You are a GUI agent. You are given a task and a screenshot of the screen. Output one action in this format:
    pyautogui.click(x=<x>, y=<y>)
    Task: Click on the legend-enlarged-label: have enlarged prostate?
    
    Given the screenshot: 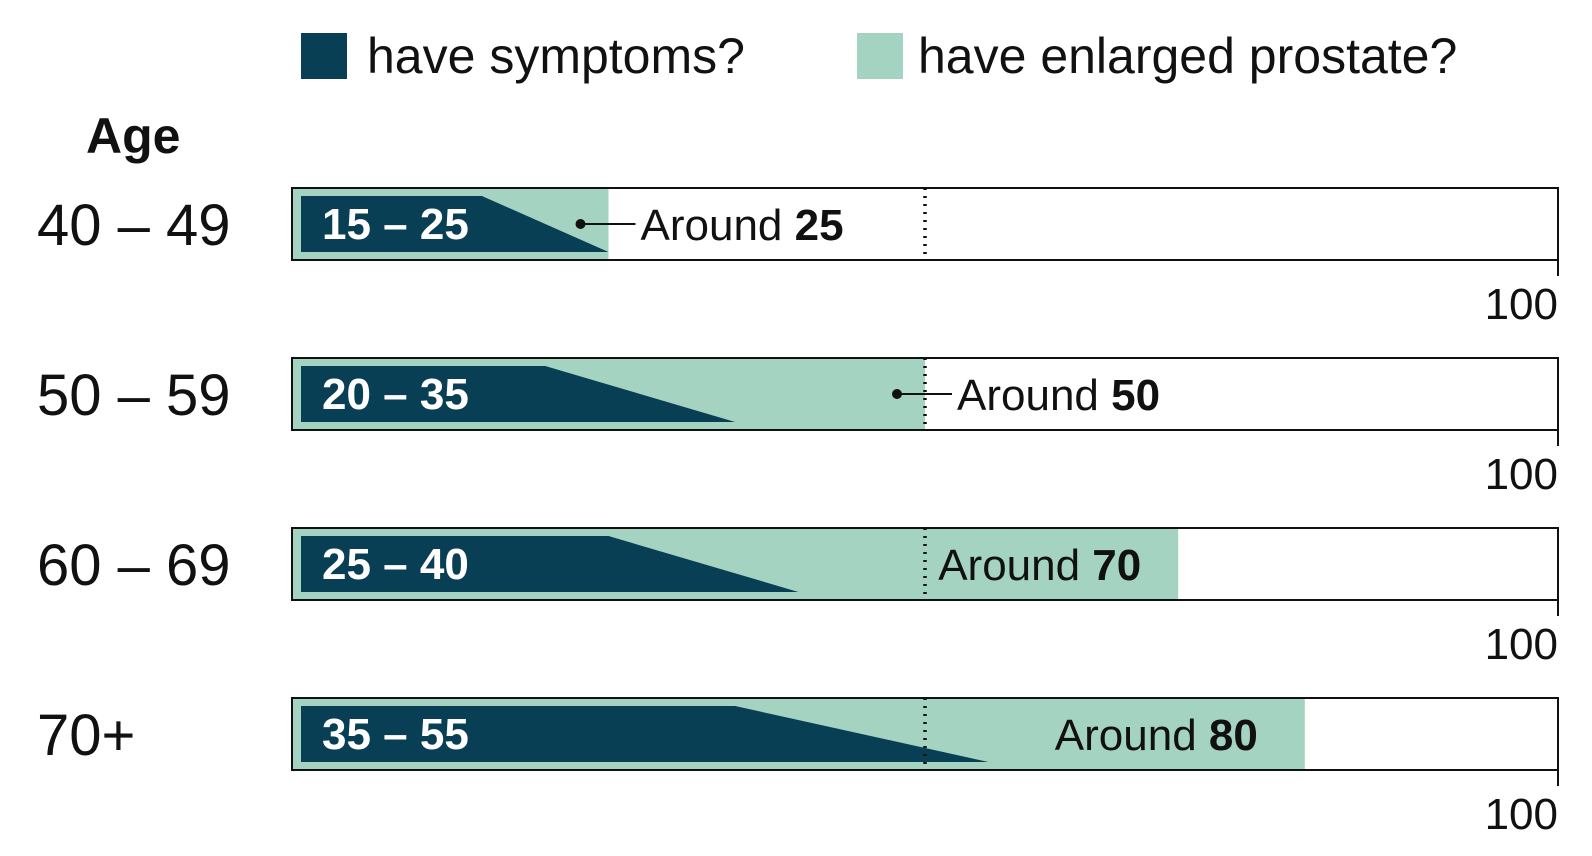 What is the action you would take?
    pyautogui.click(x=1187, y=56)
    